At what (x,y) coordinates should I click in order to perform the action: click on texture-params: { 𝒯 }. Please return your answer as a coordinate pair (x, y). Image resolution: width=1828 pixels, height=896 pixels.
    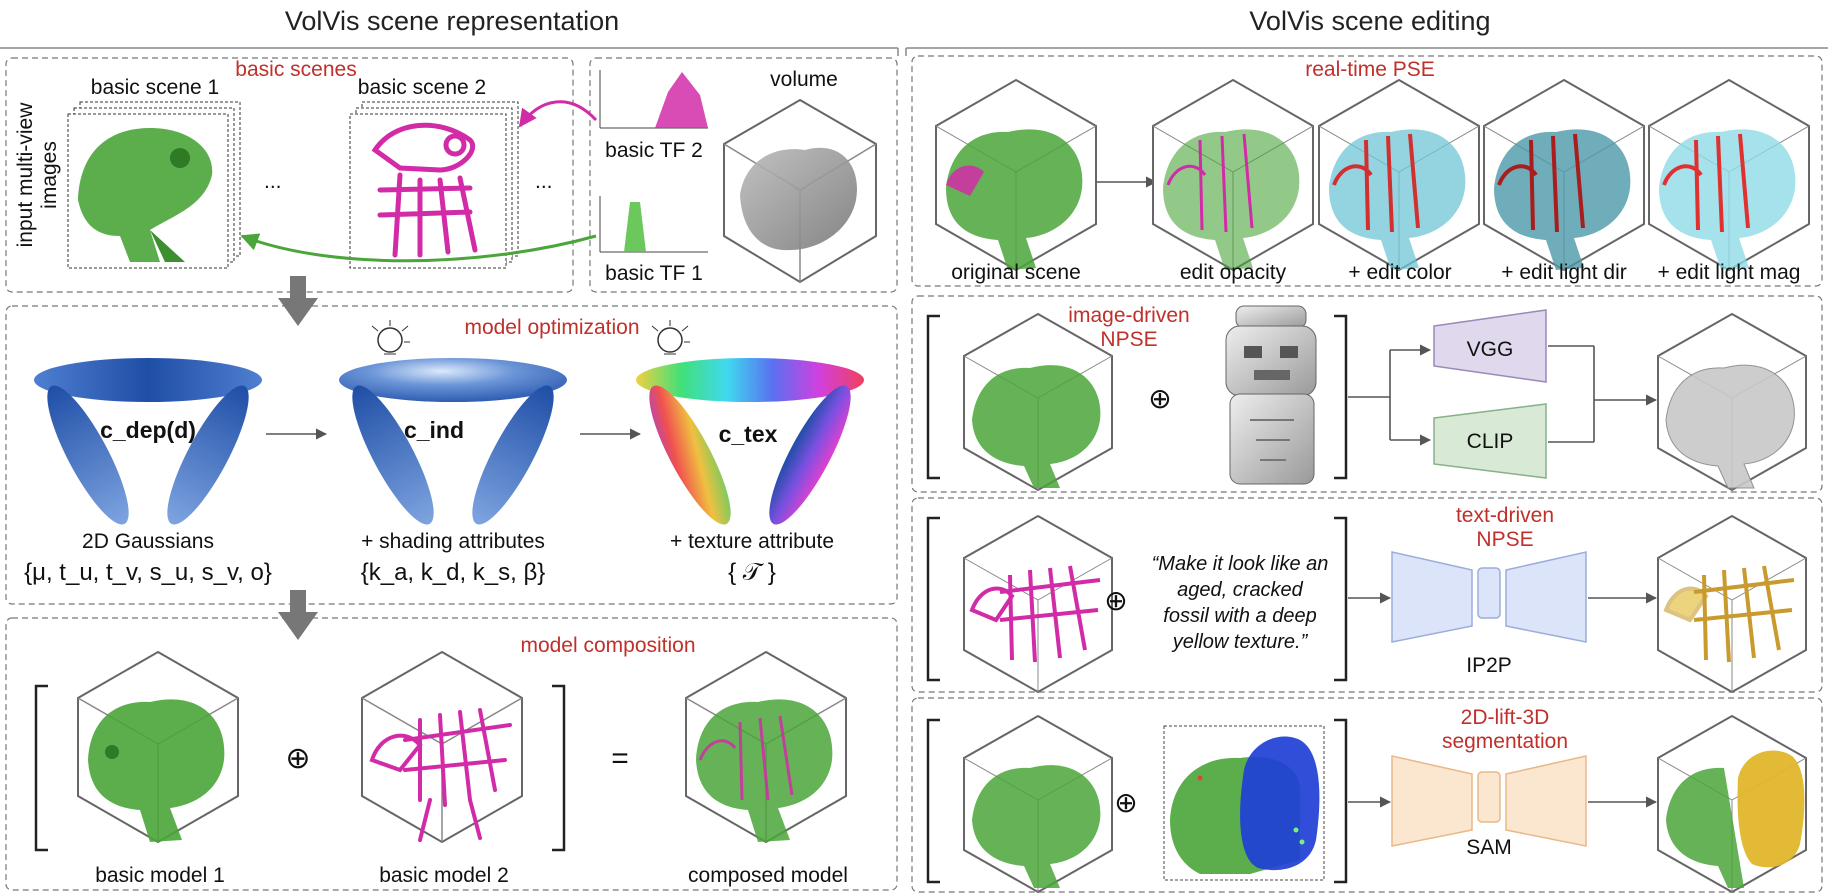
    Looking at the image, I should click on (752, 572).